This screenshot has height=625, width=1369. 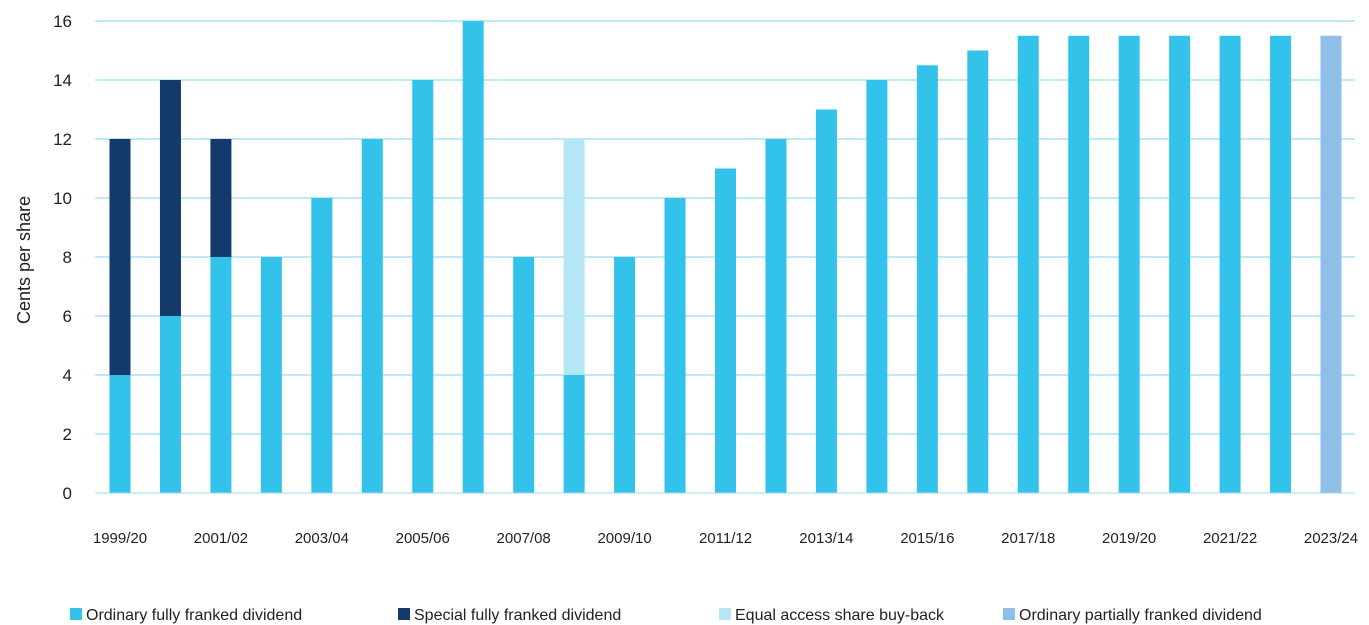 What do you see at coordinates (1028, 538) in the screenshot?
I see `x-tick-label: 2017/18` at bounding box center [1028, 538].